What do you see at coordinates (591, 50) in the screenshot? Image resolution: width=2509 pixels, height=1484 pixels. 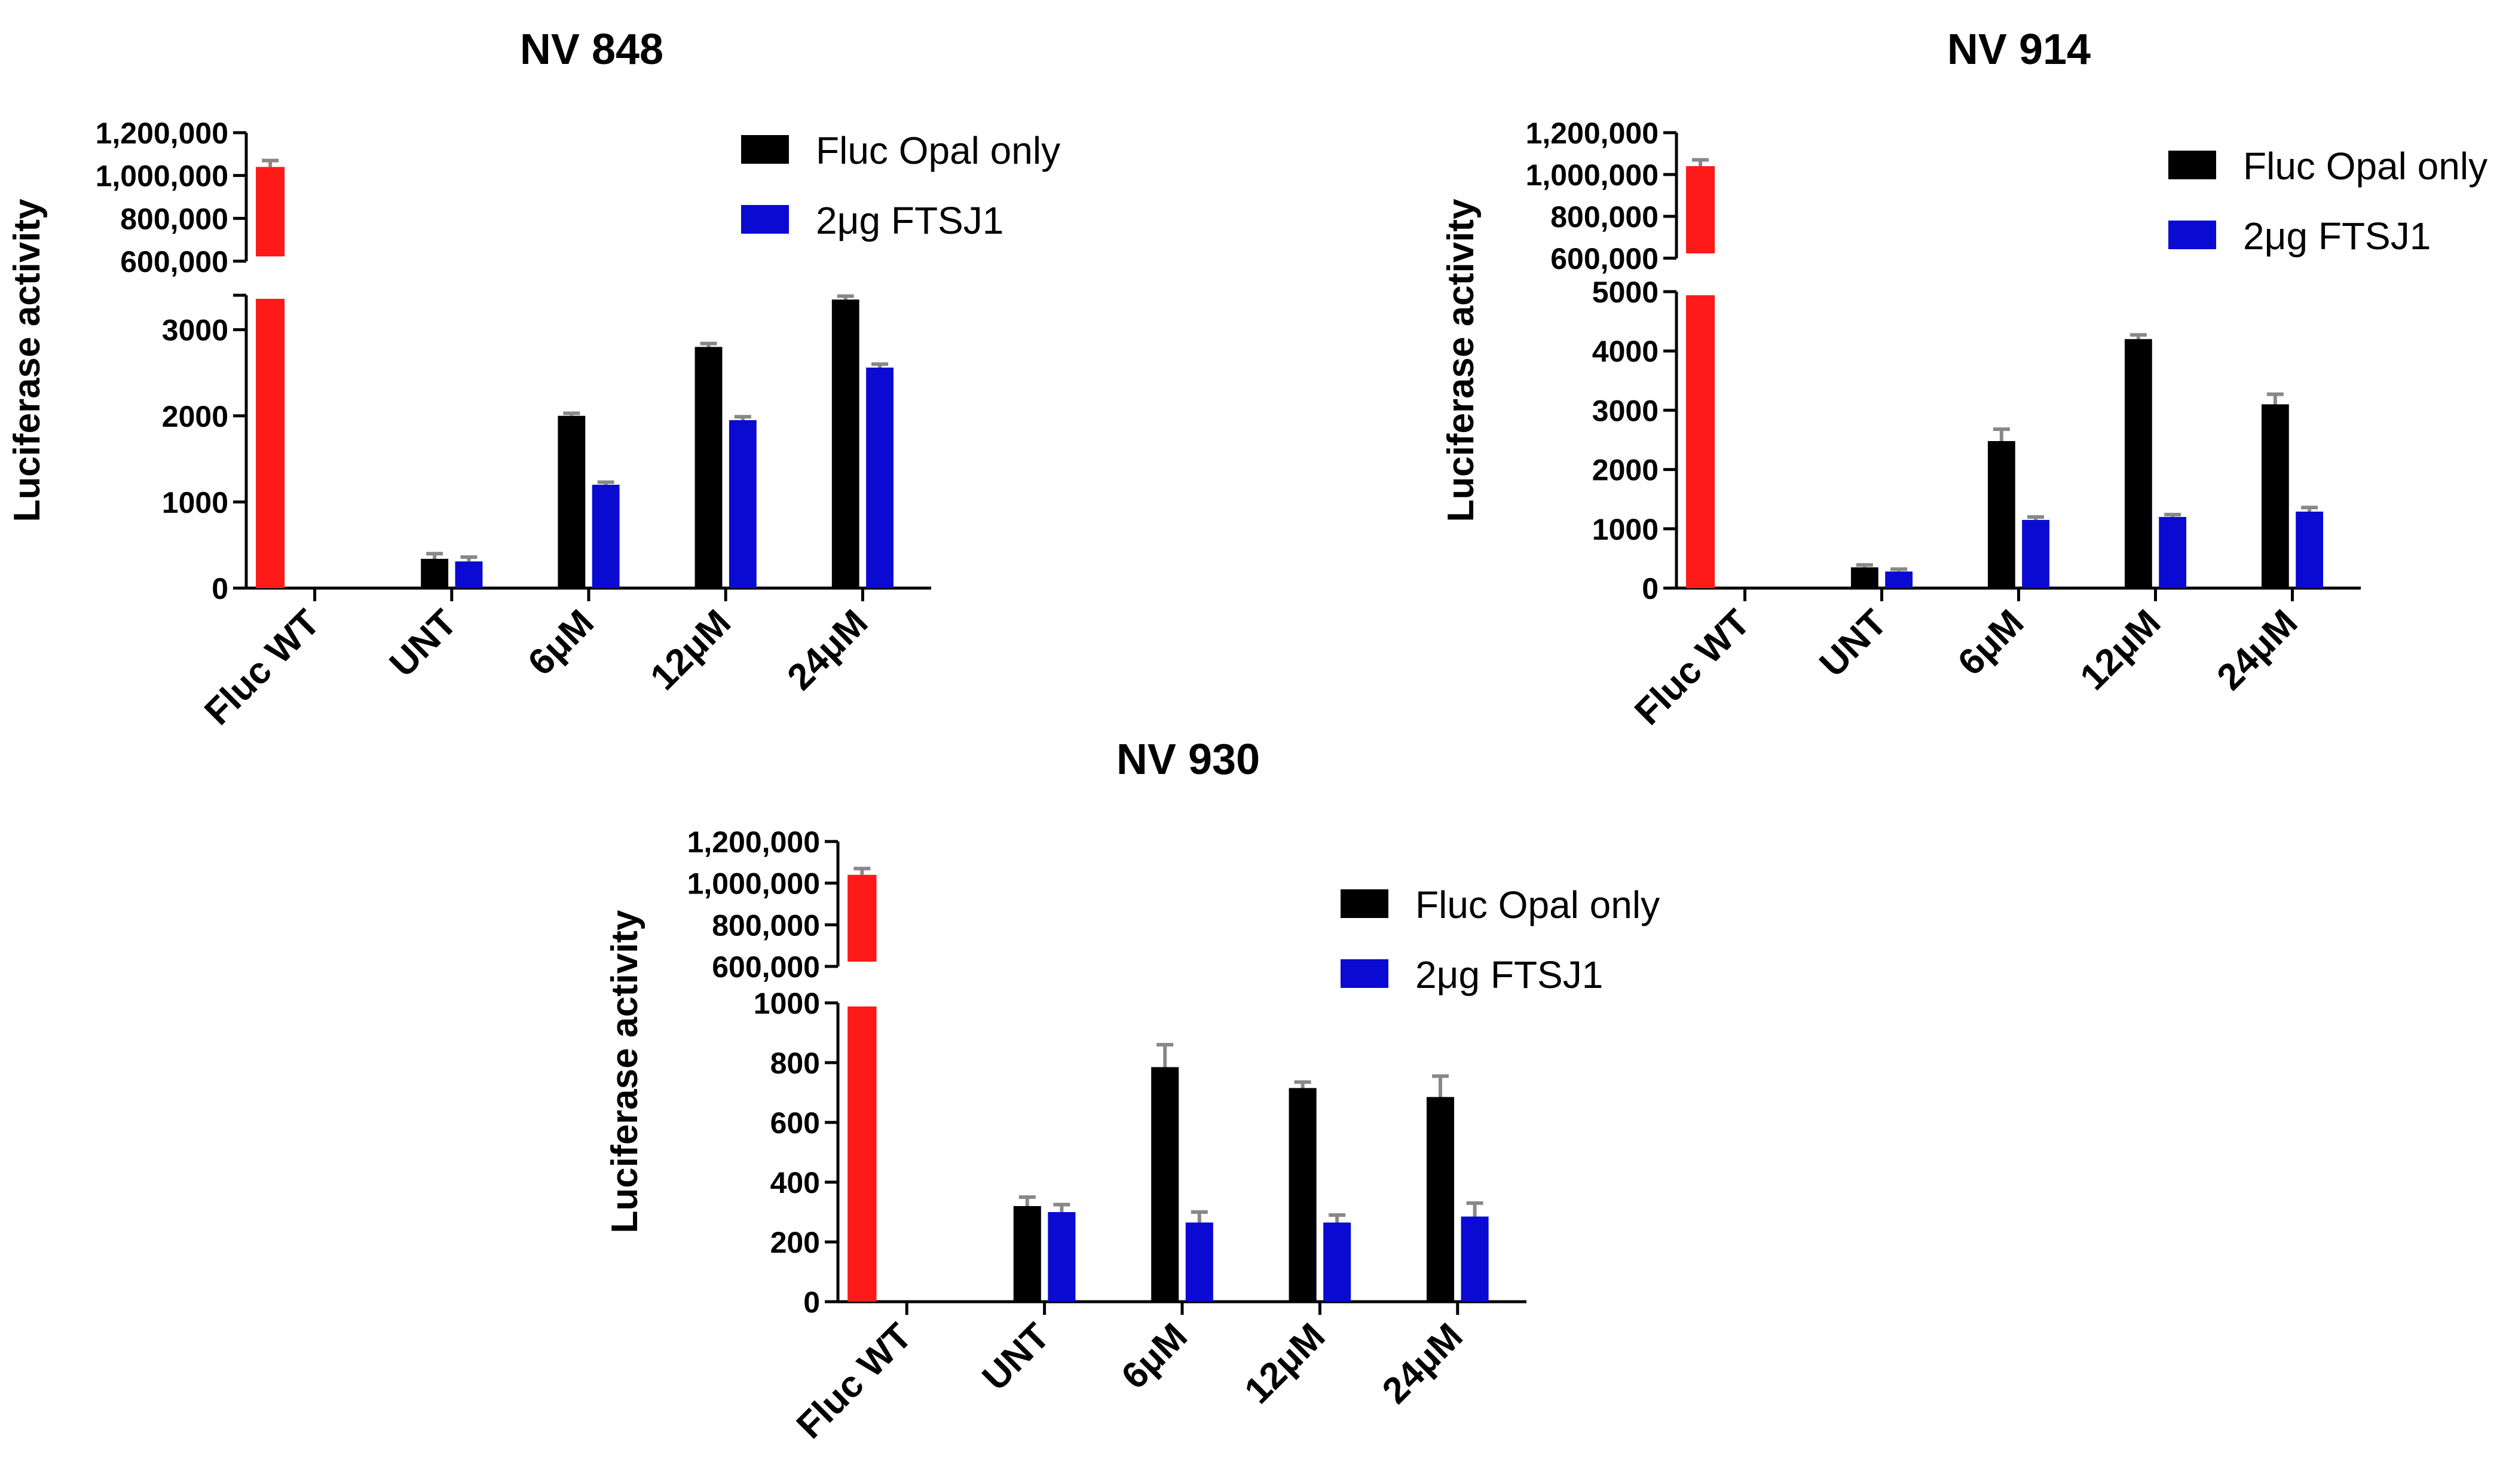 I see `chart-title: NV 848` at bounding box center [591, 50].